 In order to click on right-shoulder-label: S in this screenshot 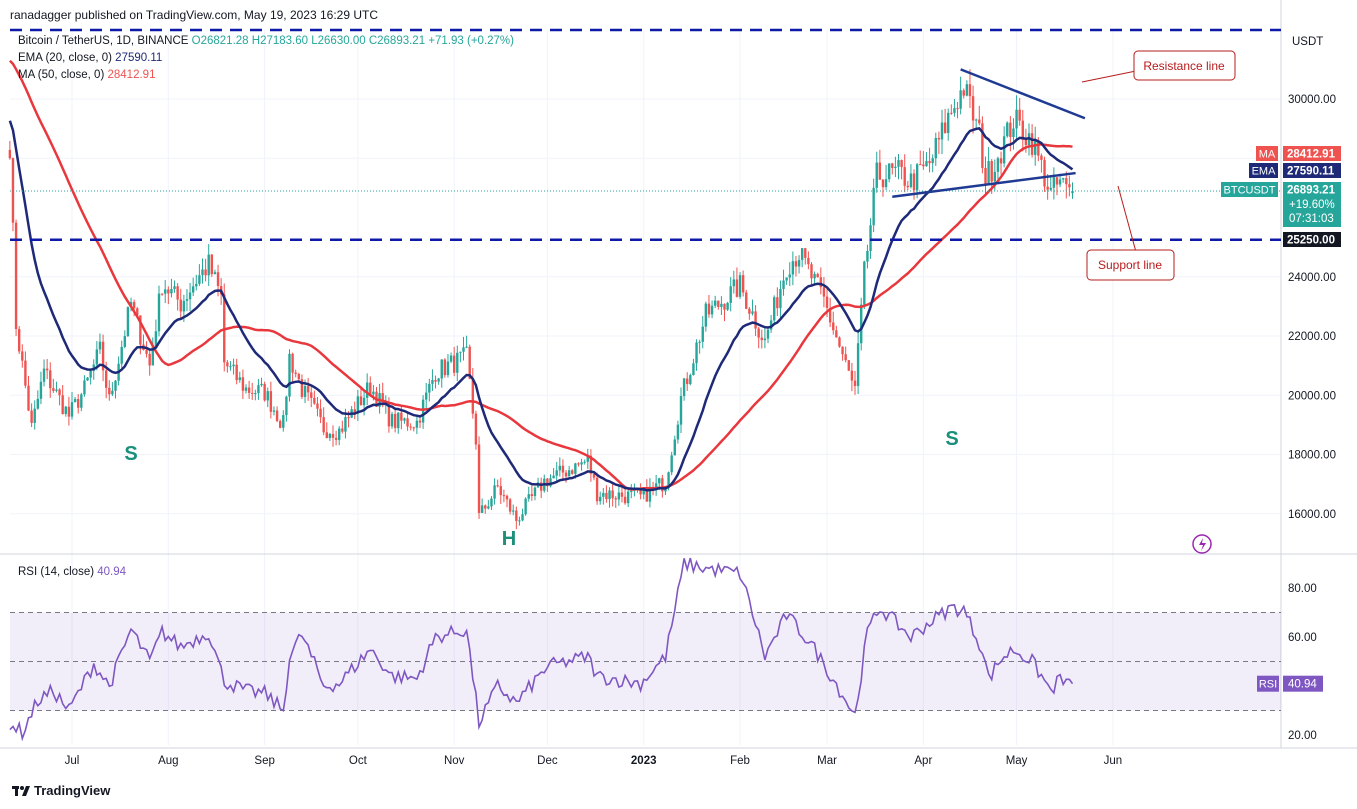, I will do `click(951, 439)`.